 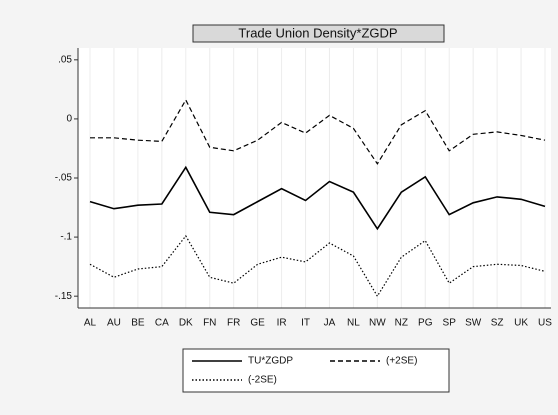 What do you see at coordinates (90, 323) in the screenshot?
I see `x-tick-label: AL` at bounding box center [90, 323].